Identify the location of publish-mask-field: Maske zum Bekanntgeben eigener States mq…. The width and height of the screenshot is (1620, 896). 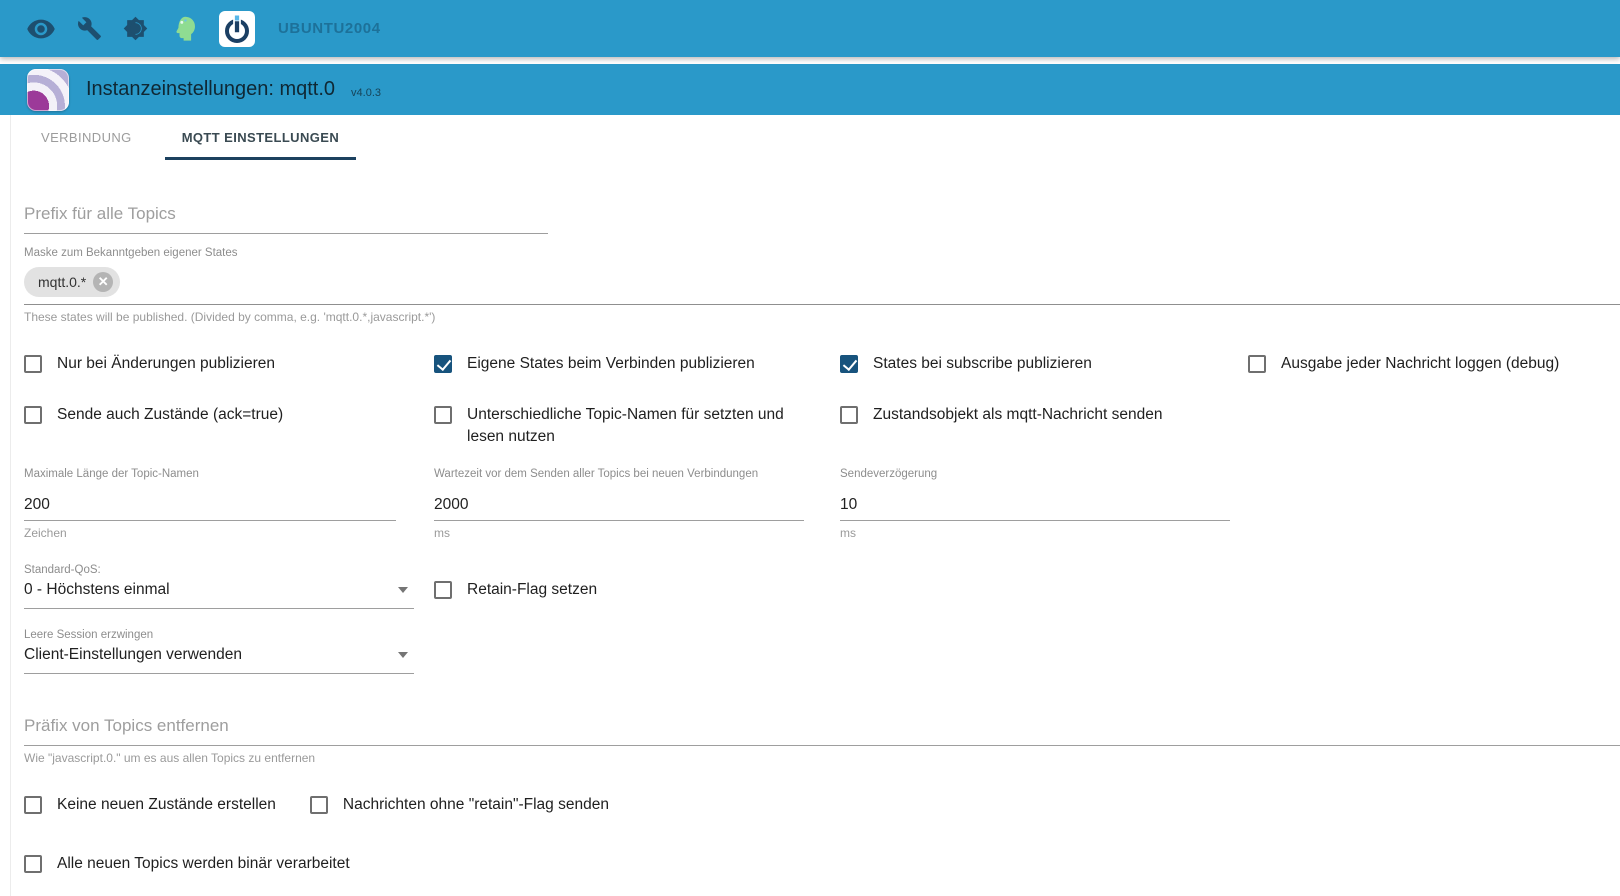
(822, 276).